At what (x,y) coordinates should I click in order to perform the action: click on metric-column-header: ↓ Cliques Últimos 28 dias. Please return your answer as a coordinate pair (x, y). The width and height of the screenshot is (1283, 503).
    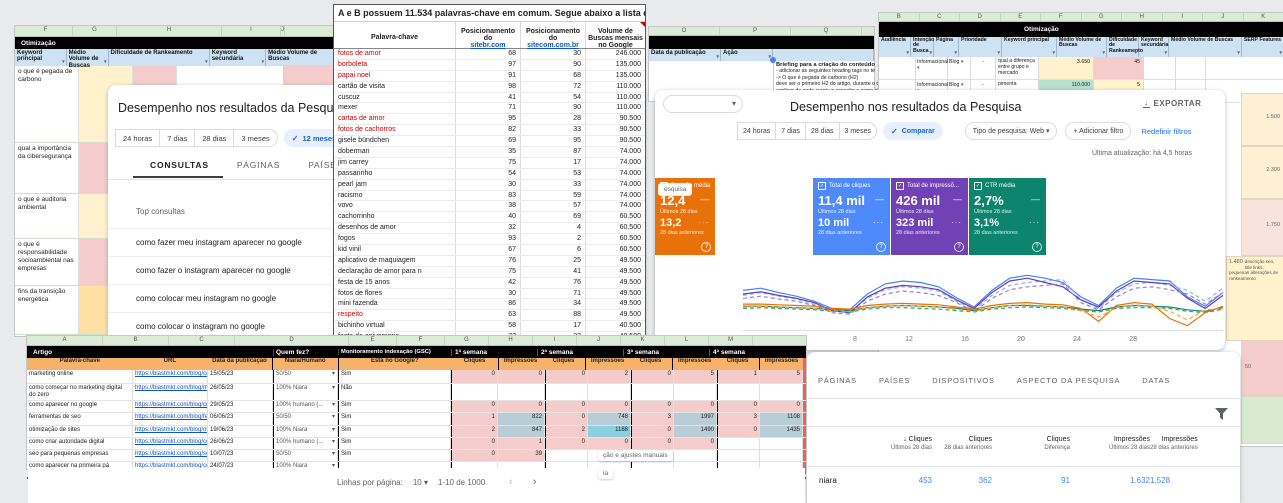
    Looking at the image, I should click on (911, 443).